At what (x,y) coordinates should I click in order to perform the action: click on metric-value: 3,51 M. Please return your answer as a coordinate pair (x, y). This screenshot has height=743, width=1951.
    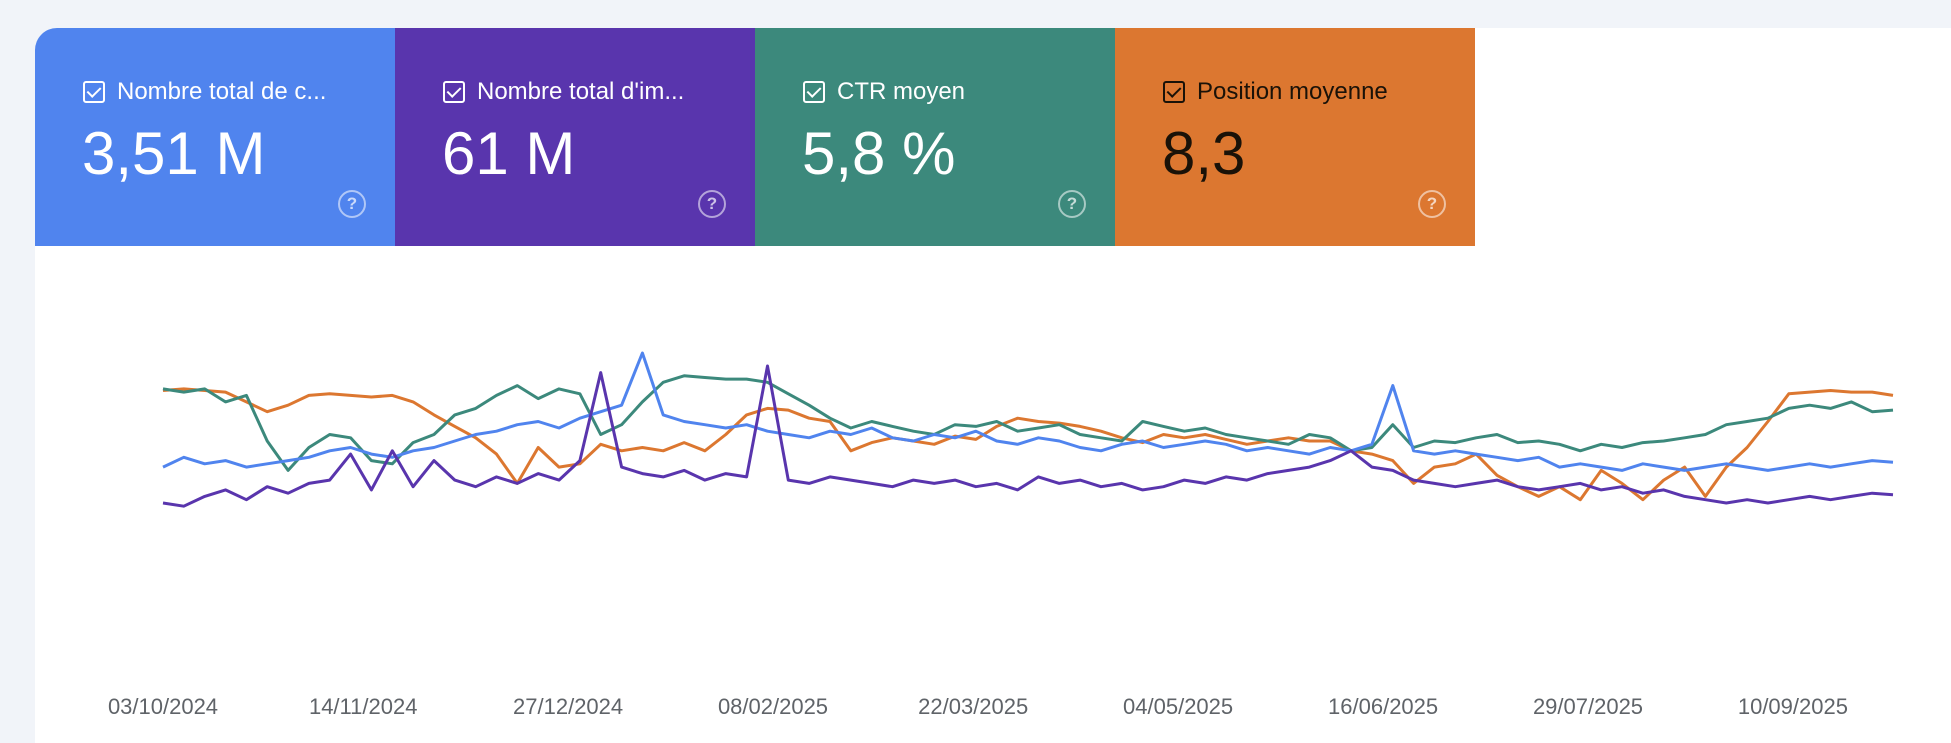
    Looking at the image, I should click on (174, 153).